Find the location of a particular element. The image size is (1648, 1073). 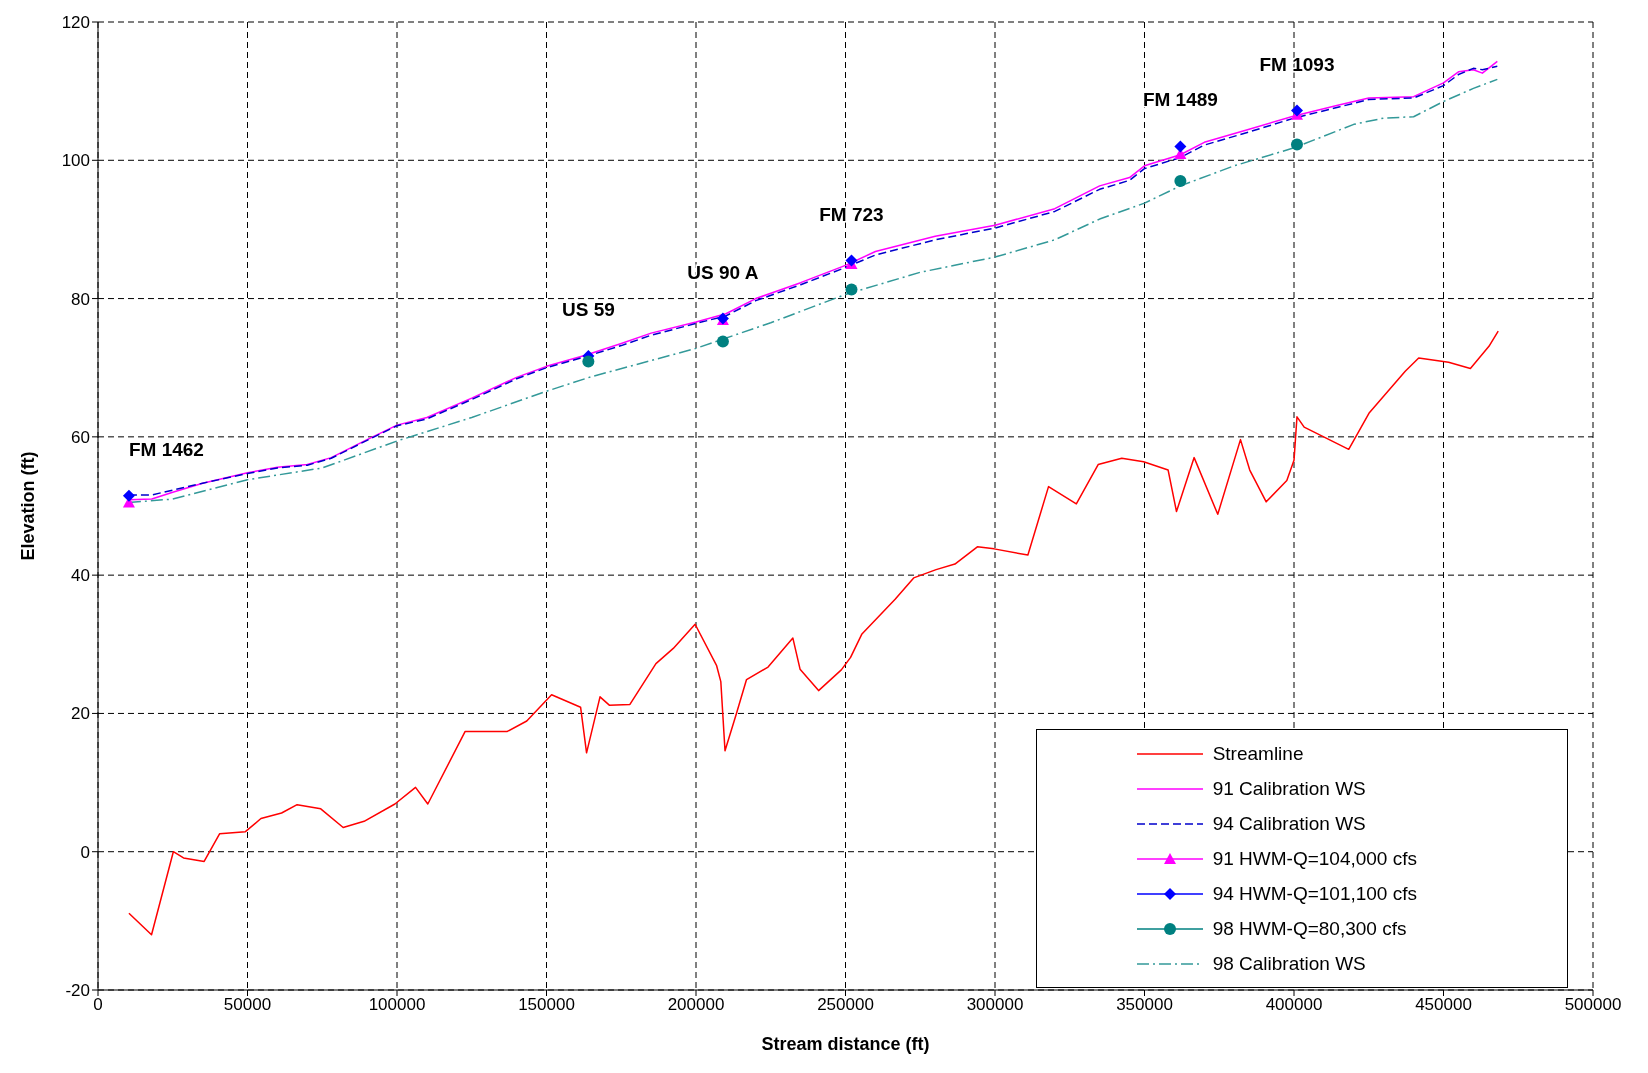

legend-label: Streamline is located at coordinates (1258, 753).